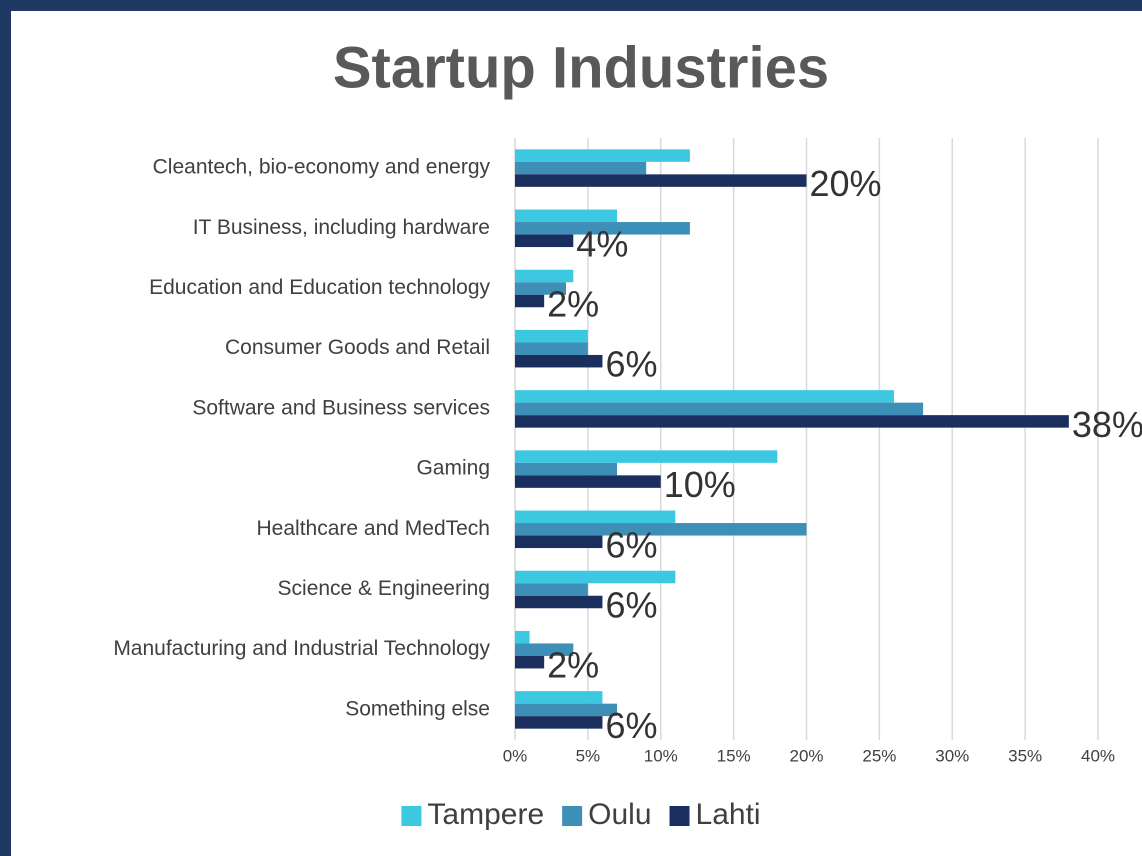 Image resolution: width=1142 pixels, height=856 pixels. Describe the element at coordinates (515, 755) in the screenshot. I see `x-tick-label: 0%` at that location.